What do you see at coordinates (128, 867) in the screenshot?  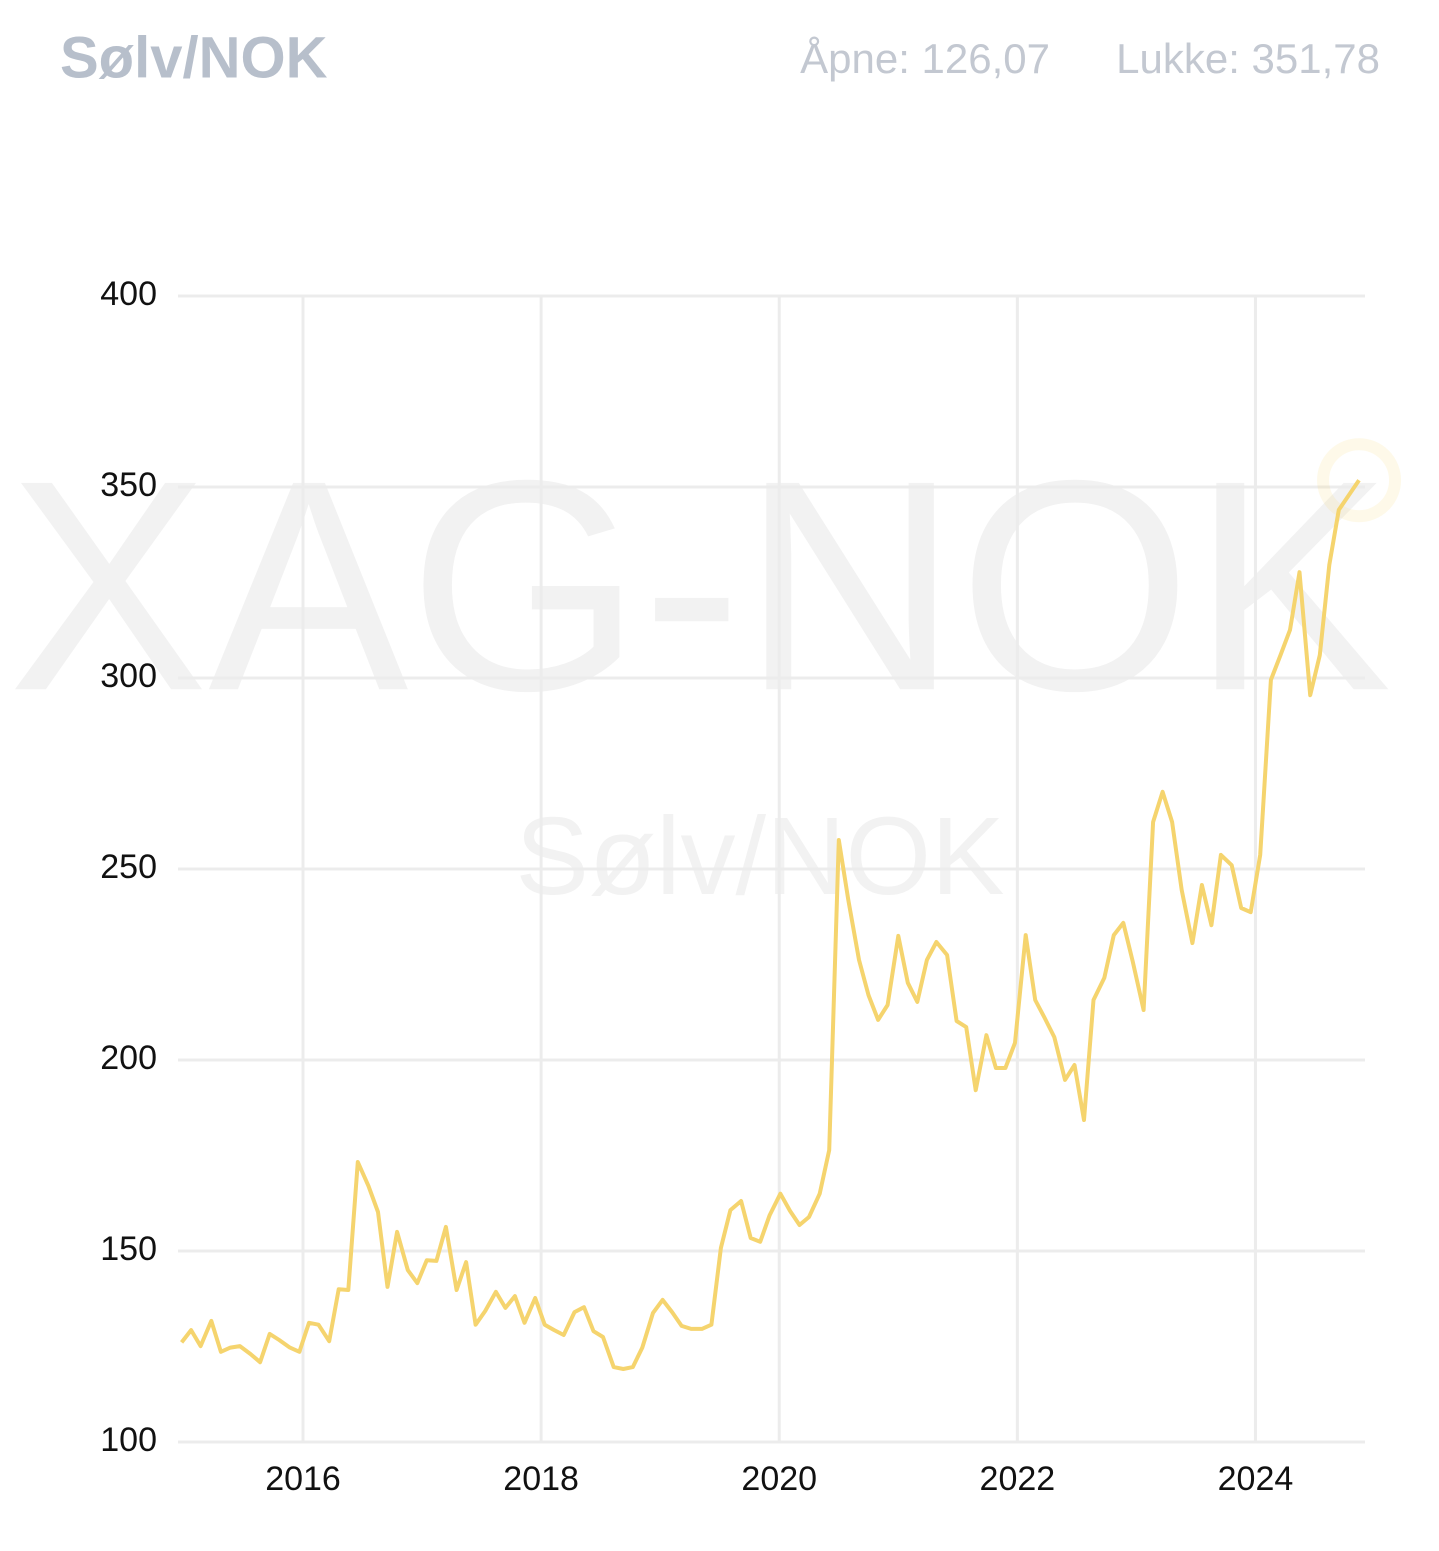 I see `y-tick-label: 250` at bounding box center [128, 867].